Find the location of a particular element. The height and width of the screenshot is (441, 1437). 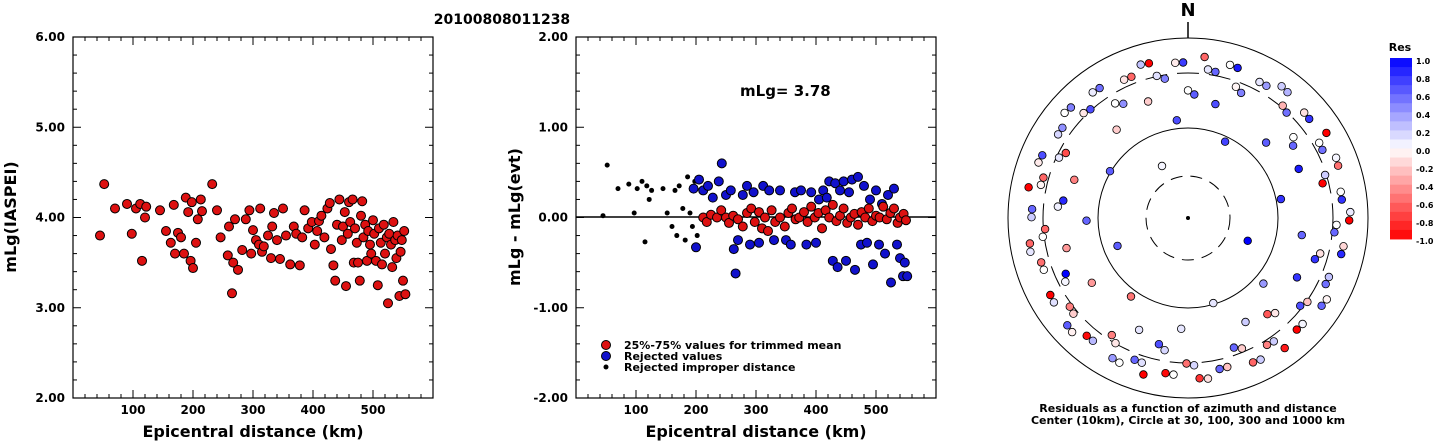

north-label: N is located at coordinates (1187, 10).